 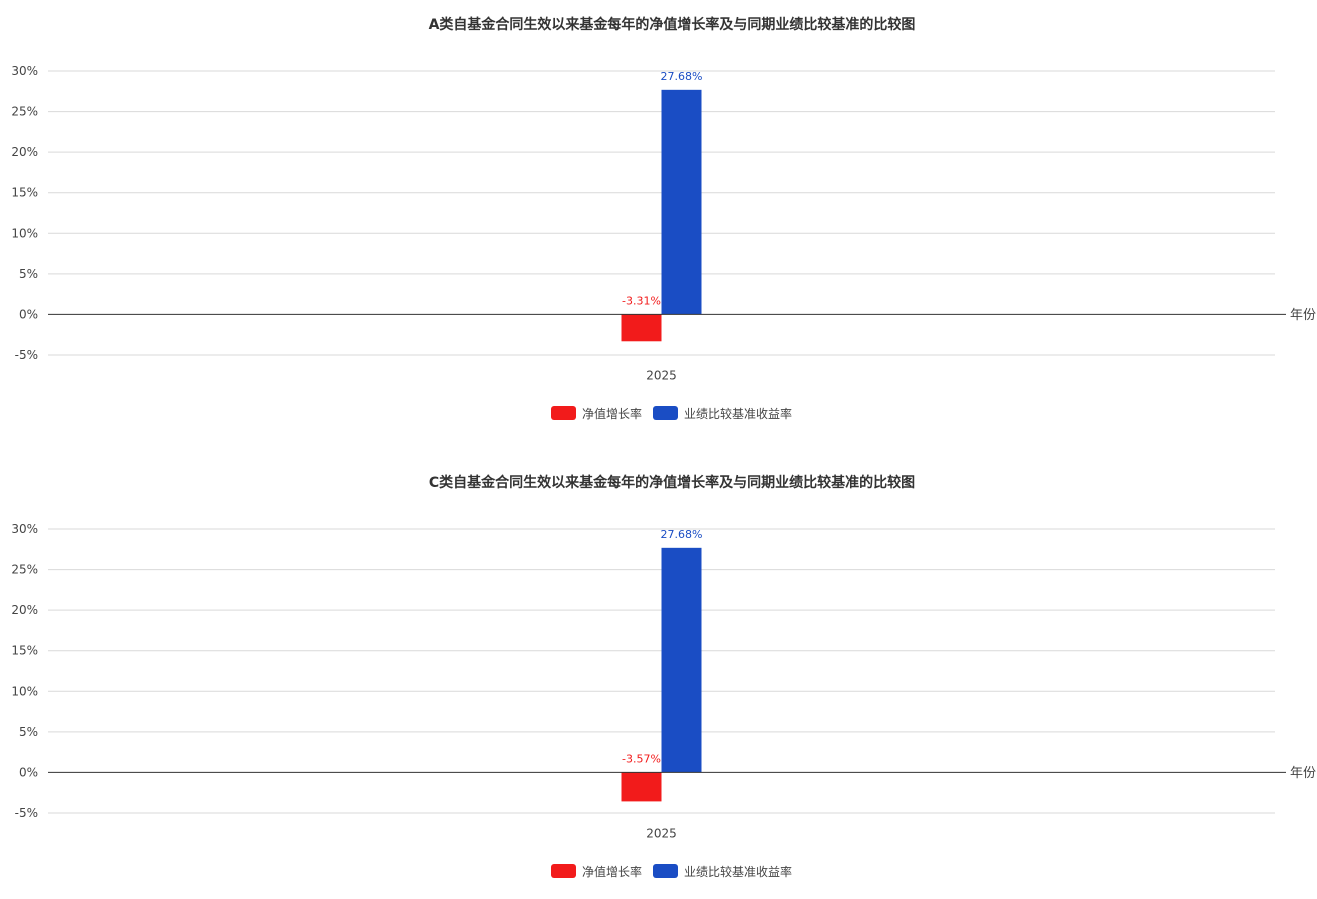 What do you see at coordinates (641, 758) in the screenshot?
I see `data-label-nav: -3.57%` at bounding box center [641, 758].